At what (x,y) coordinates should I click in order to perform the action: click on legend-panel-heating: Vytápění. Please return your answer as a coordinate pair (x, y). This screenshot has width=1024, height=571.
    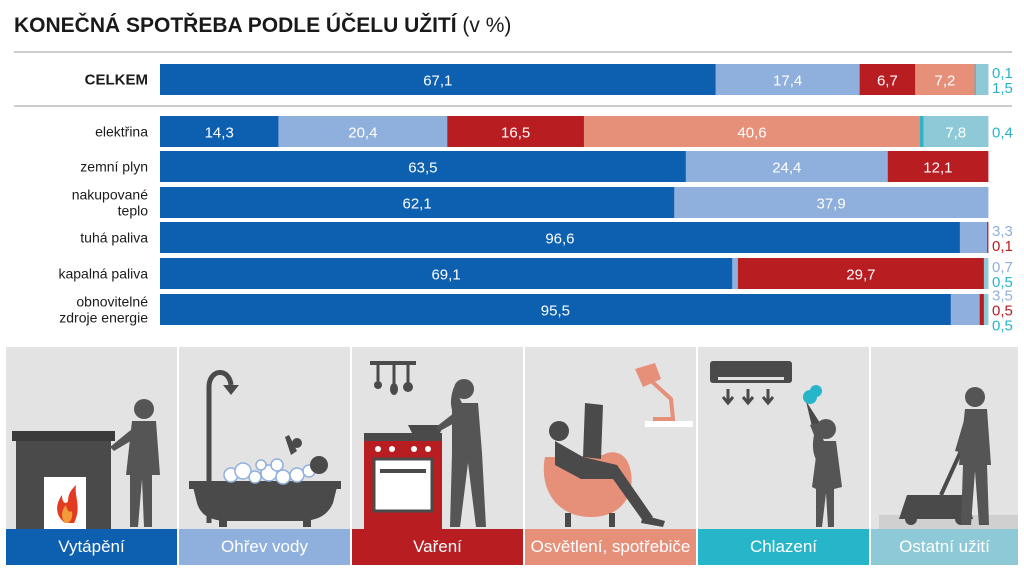
    Looking at the image, I should click on (91, 456).